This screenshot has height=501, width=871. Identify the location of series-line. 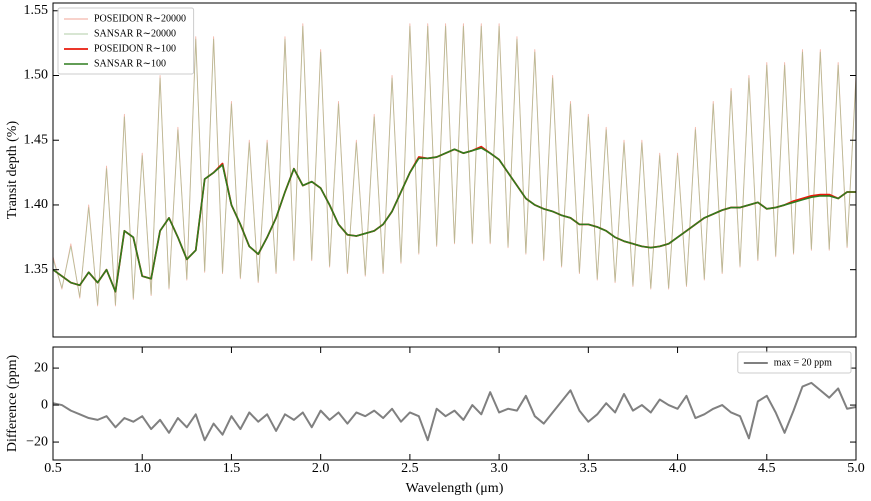
(454, 411).